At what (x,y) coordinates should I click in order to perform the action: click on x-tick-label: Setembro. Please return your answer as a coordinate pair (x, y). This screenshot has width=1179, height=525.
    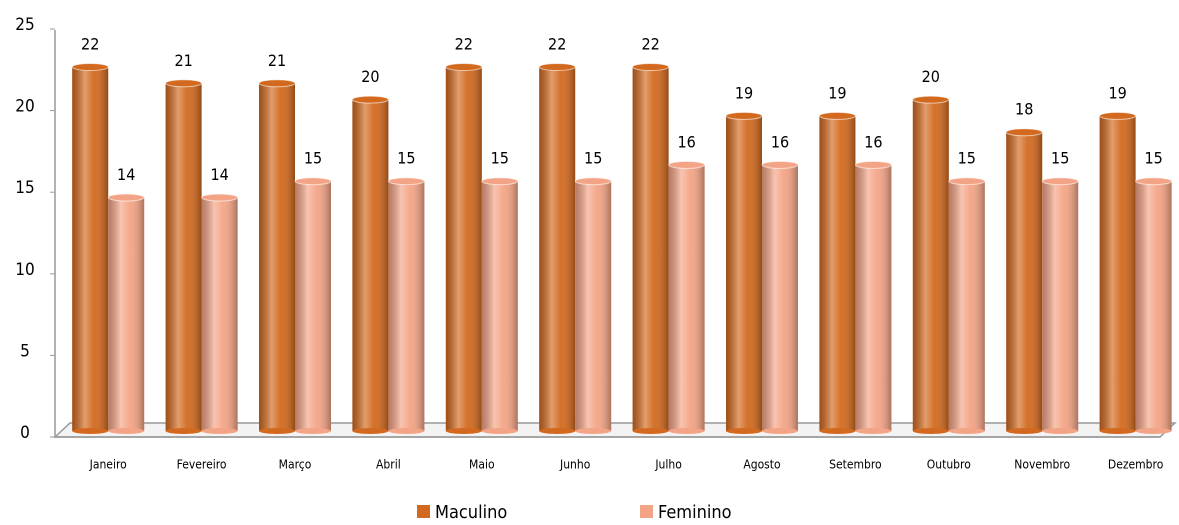
    Looking at the image, I should click on (855, 465).